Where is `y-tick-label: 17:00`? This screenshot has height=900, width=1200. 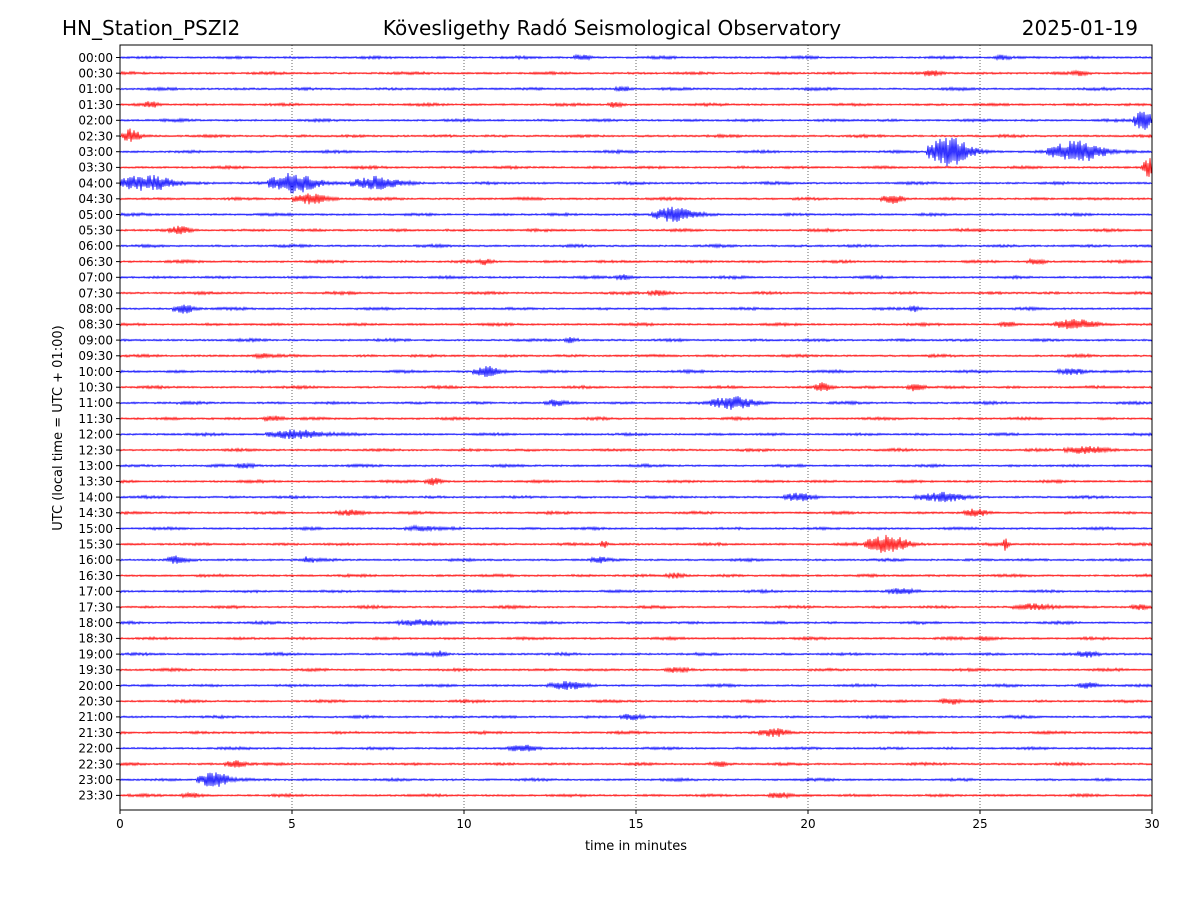 y-tick-label: 17:00 is located at coordinates (95, 592).